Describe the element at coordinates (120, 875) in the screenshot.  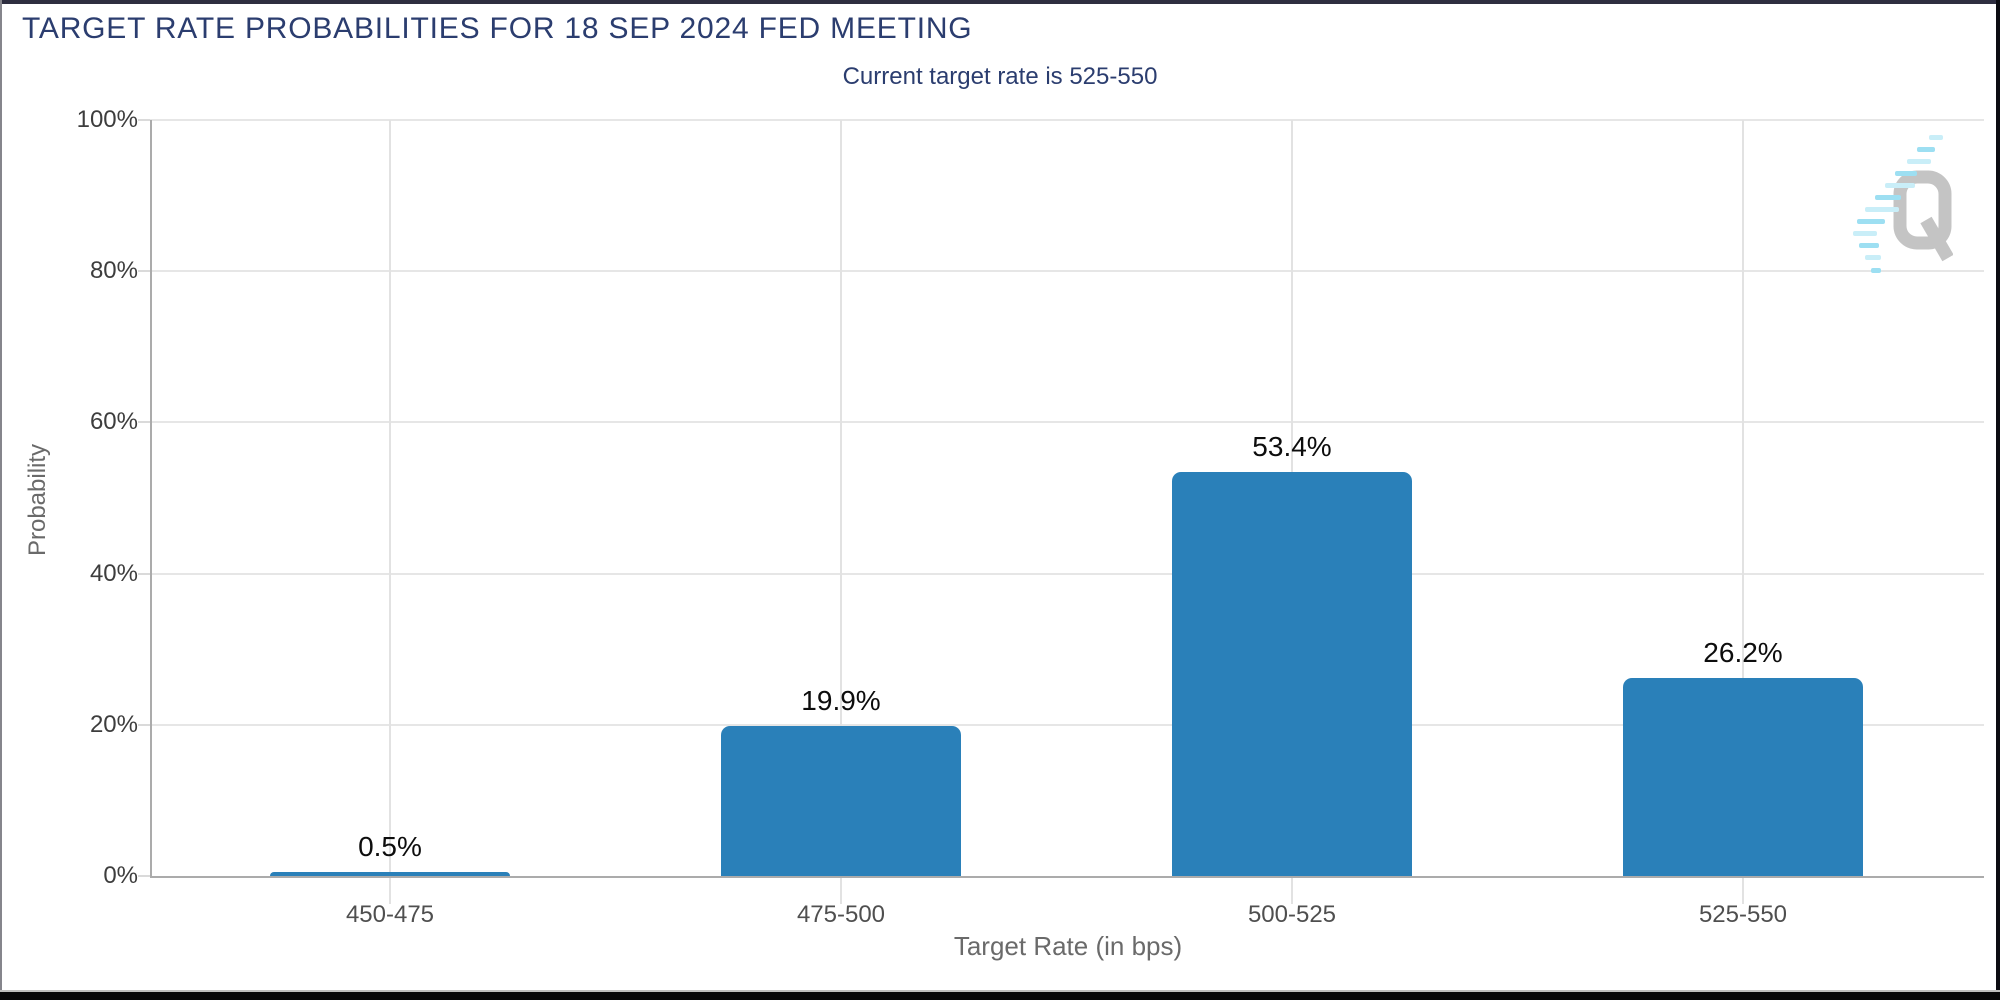
I see `y-tick-label: 0%` at that location.